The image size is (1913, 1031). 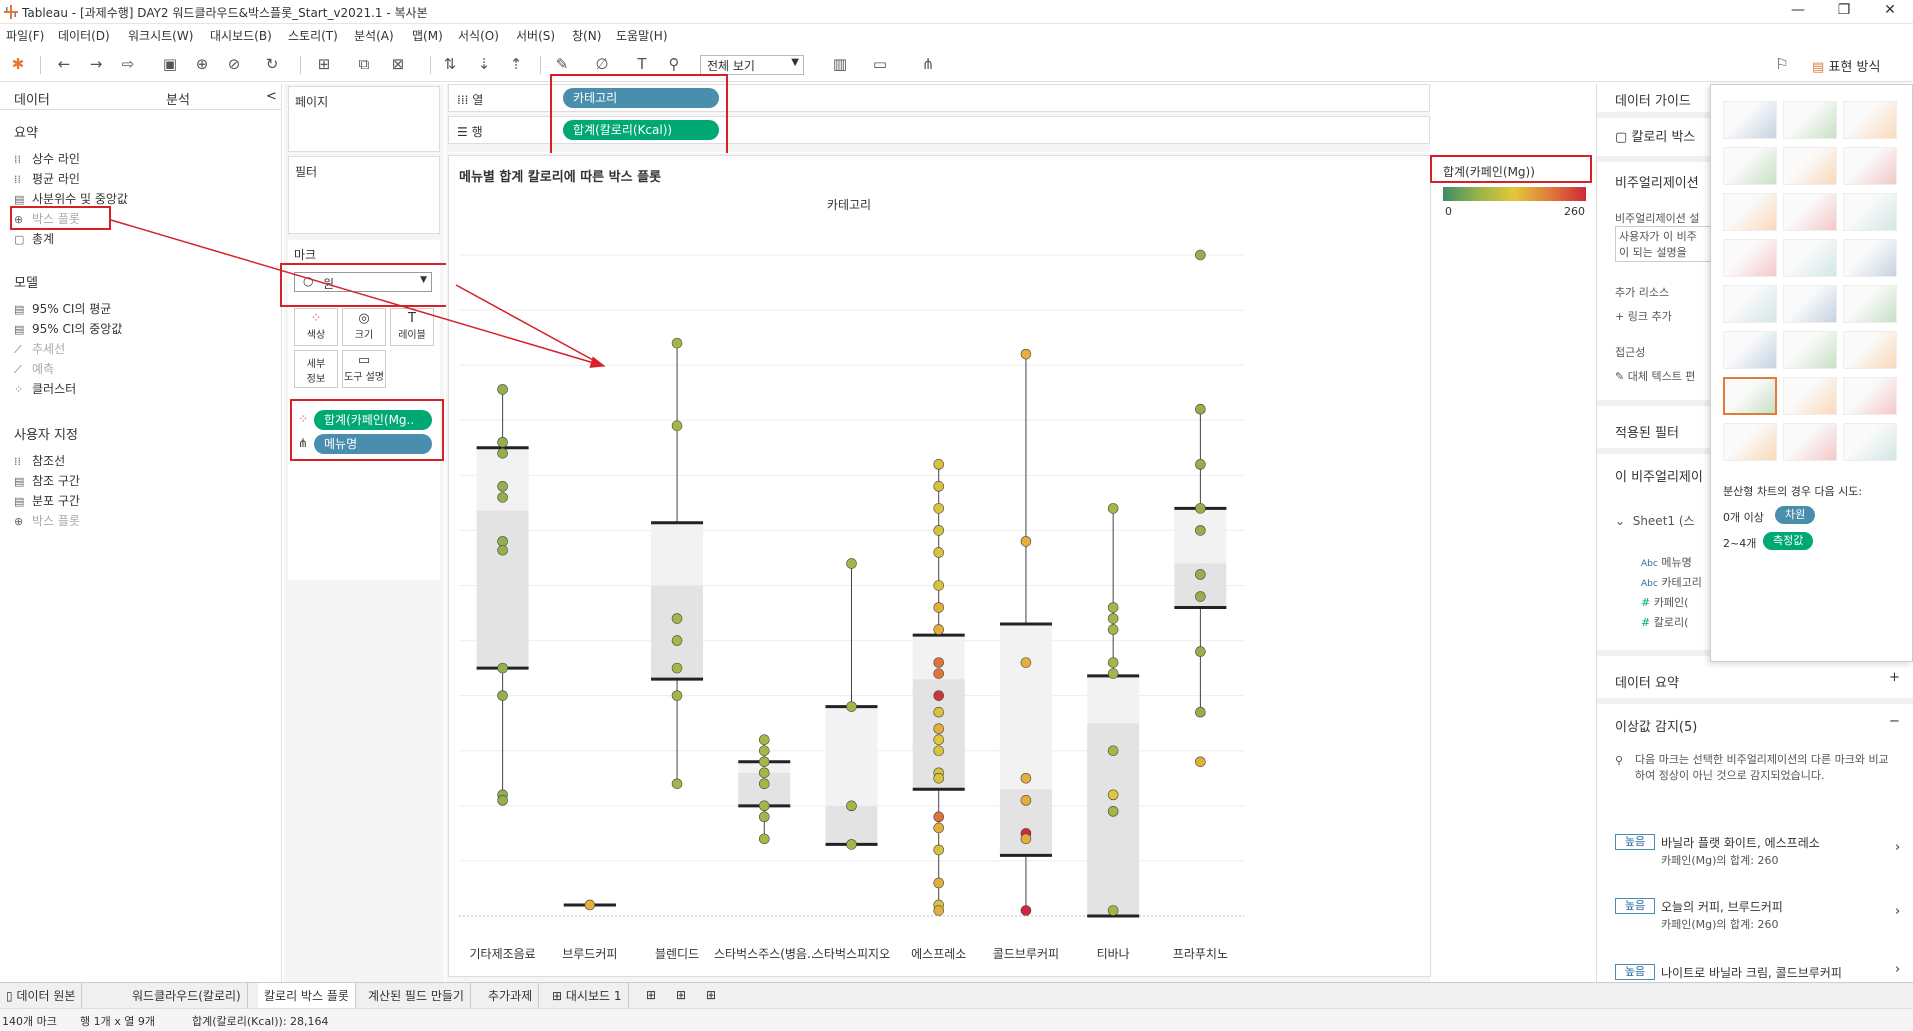 What do you see at coordinates (1722, 907) in the screenshot?
I see `outlier-name: 오늘의 커피, 브루드커피` at bounding box center [1722, 907].